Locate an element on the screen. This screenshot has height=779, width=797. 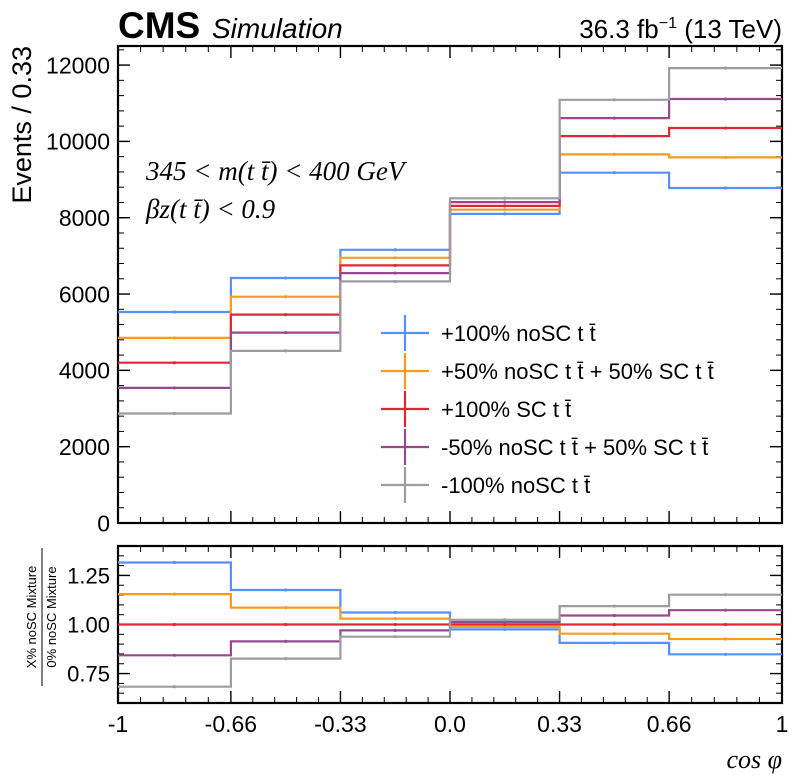
energy-label: (13 TeV) is located at coordinates (733, 29).